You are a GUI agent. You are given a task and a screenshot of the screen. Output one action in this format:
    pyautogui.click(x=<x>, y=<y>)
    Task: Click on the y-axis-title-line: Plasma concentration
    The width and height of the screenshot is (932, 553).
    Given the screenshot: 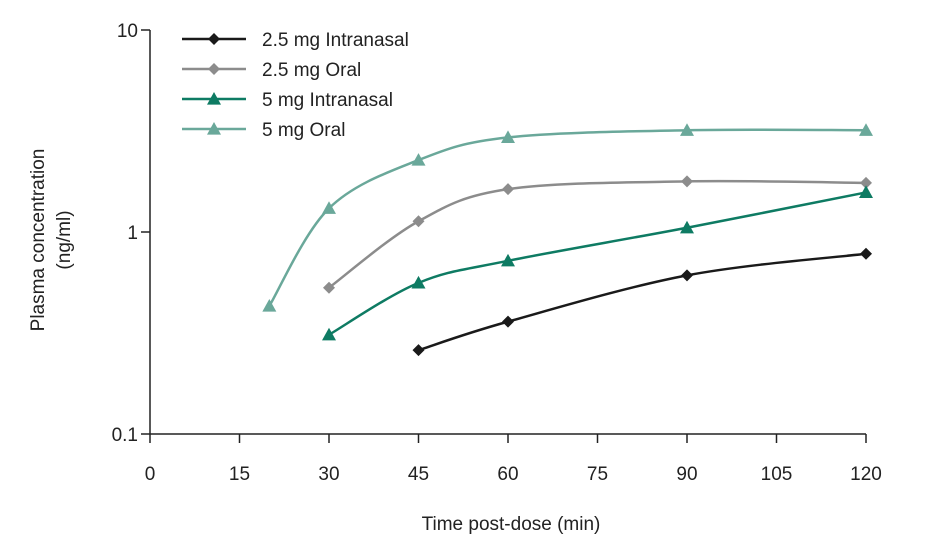 What is the action you would take?
    pyautogui.click(x=38, y=240)
    